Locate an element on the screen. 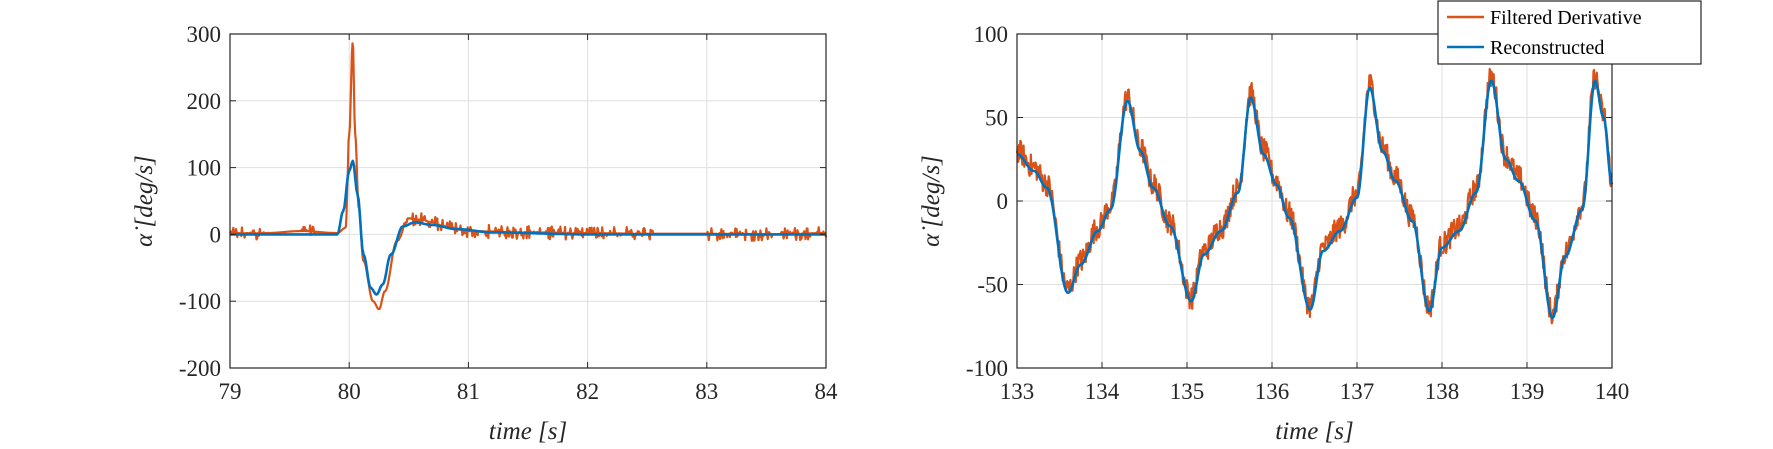 This screenshot has width=1773, height=449. x-tick-label: 84 is located at coordinates (827, 391).